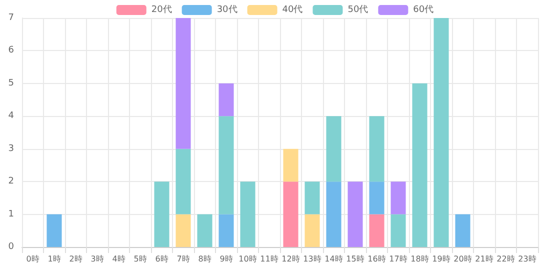 The height and width of the screenshot is (267, 550). What do you see at coordinates (226, 259) in the screenshot?
I see `x-tick-label: 9時` at bounding box center [226, 259].